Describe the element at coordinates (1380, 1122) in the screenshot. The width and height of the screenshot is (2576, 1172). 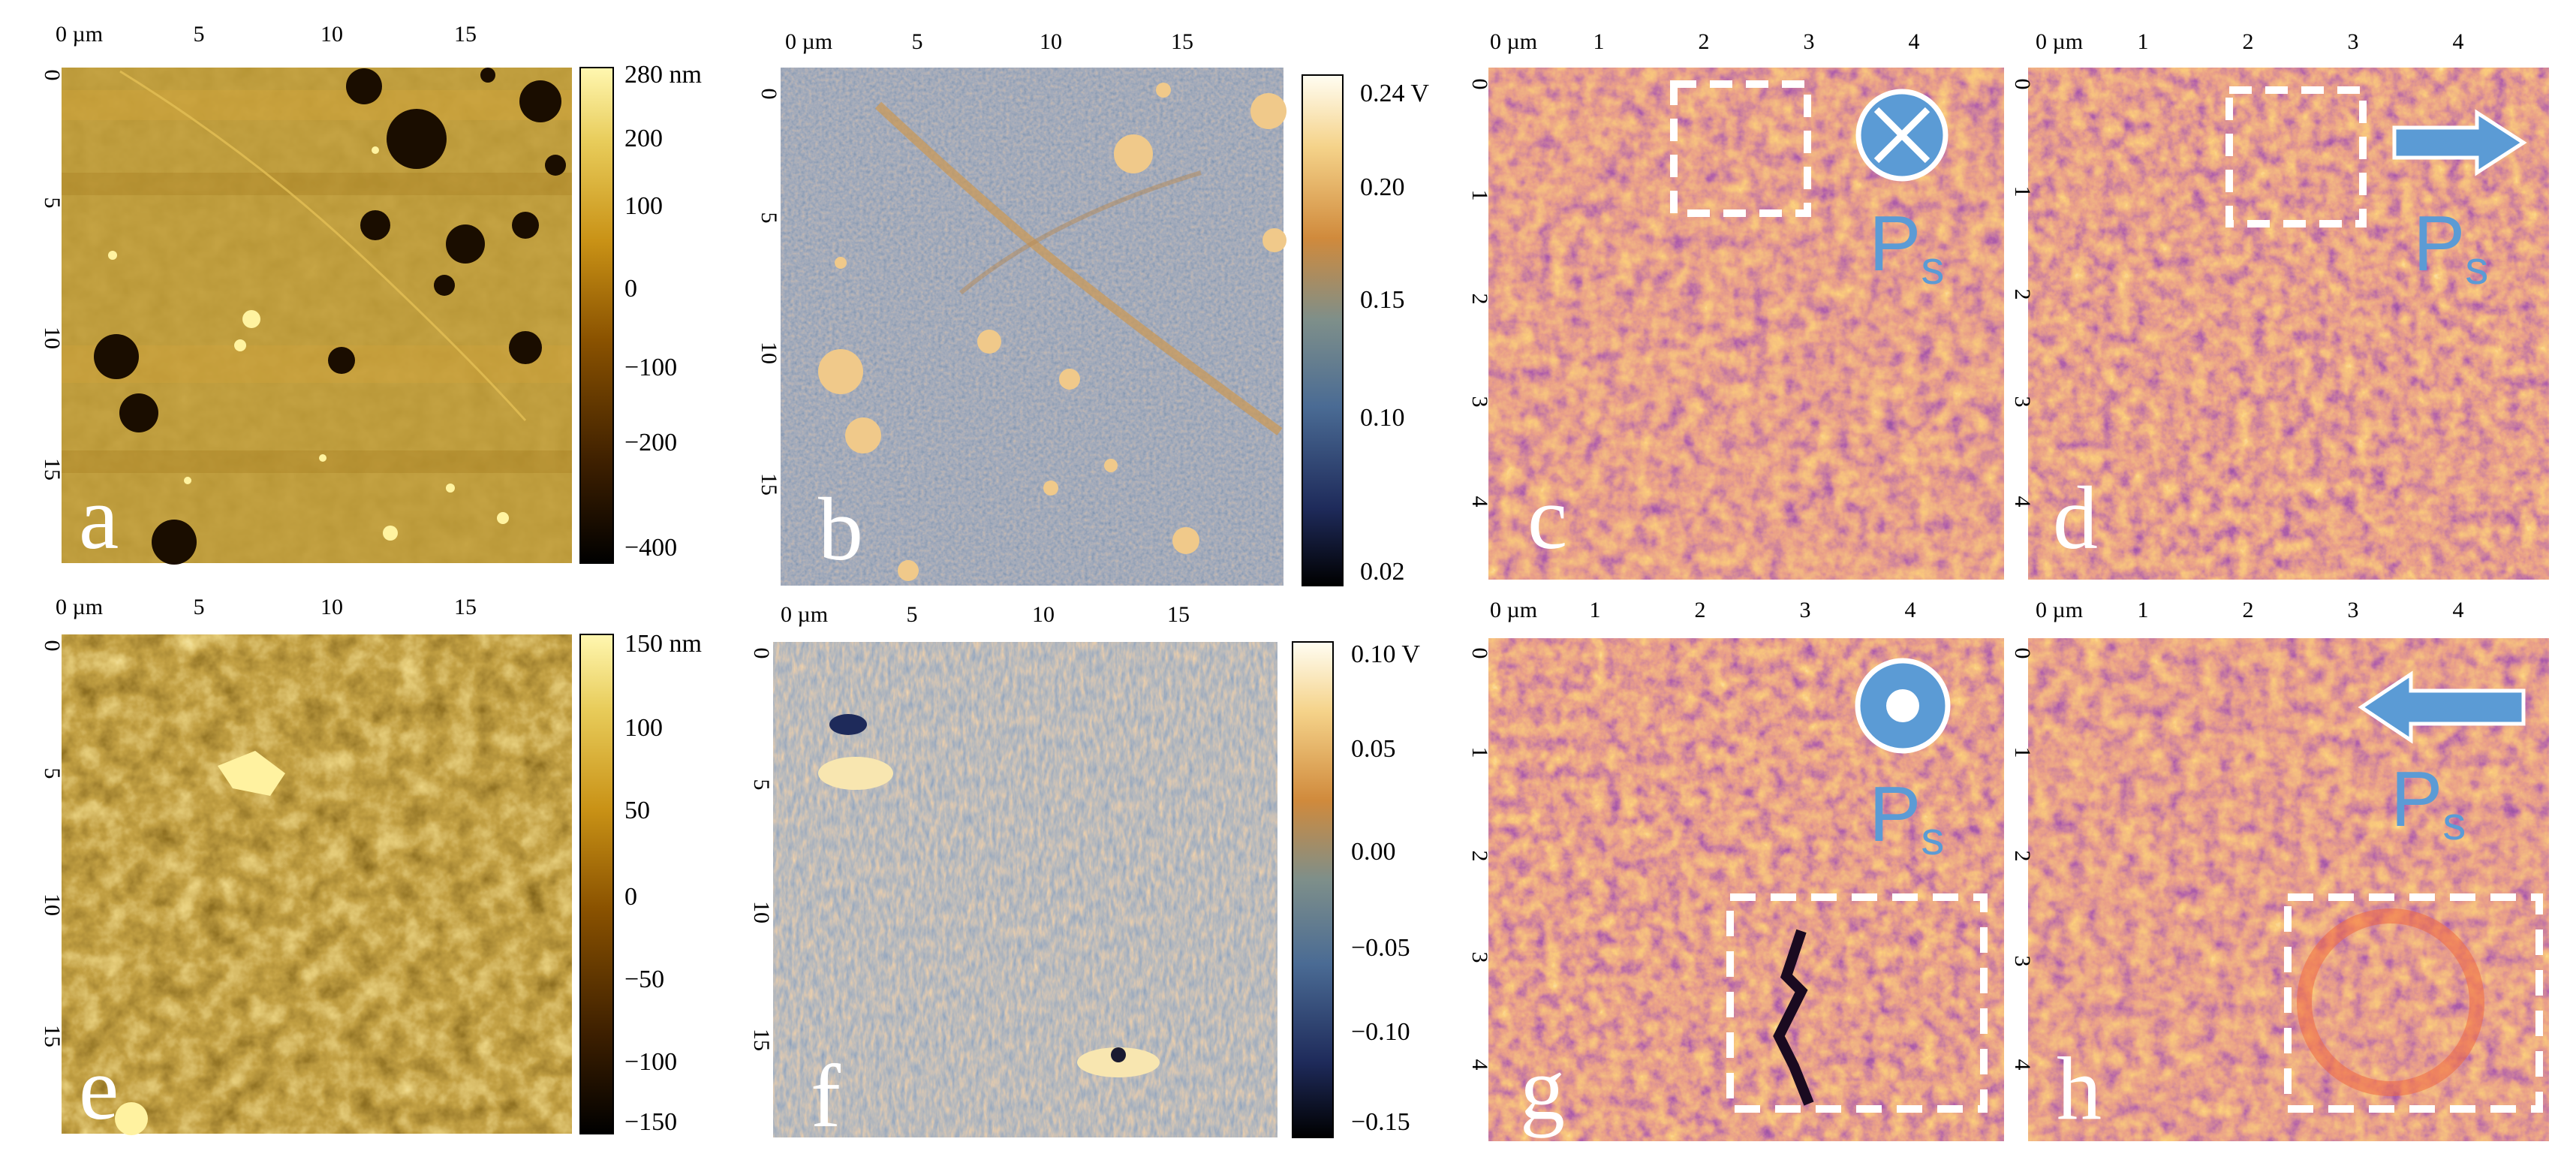
I see `colorbar-tick: −0.15` at that location.